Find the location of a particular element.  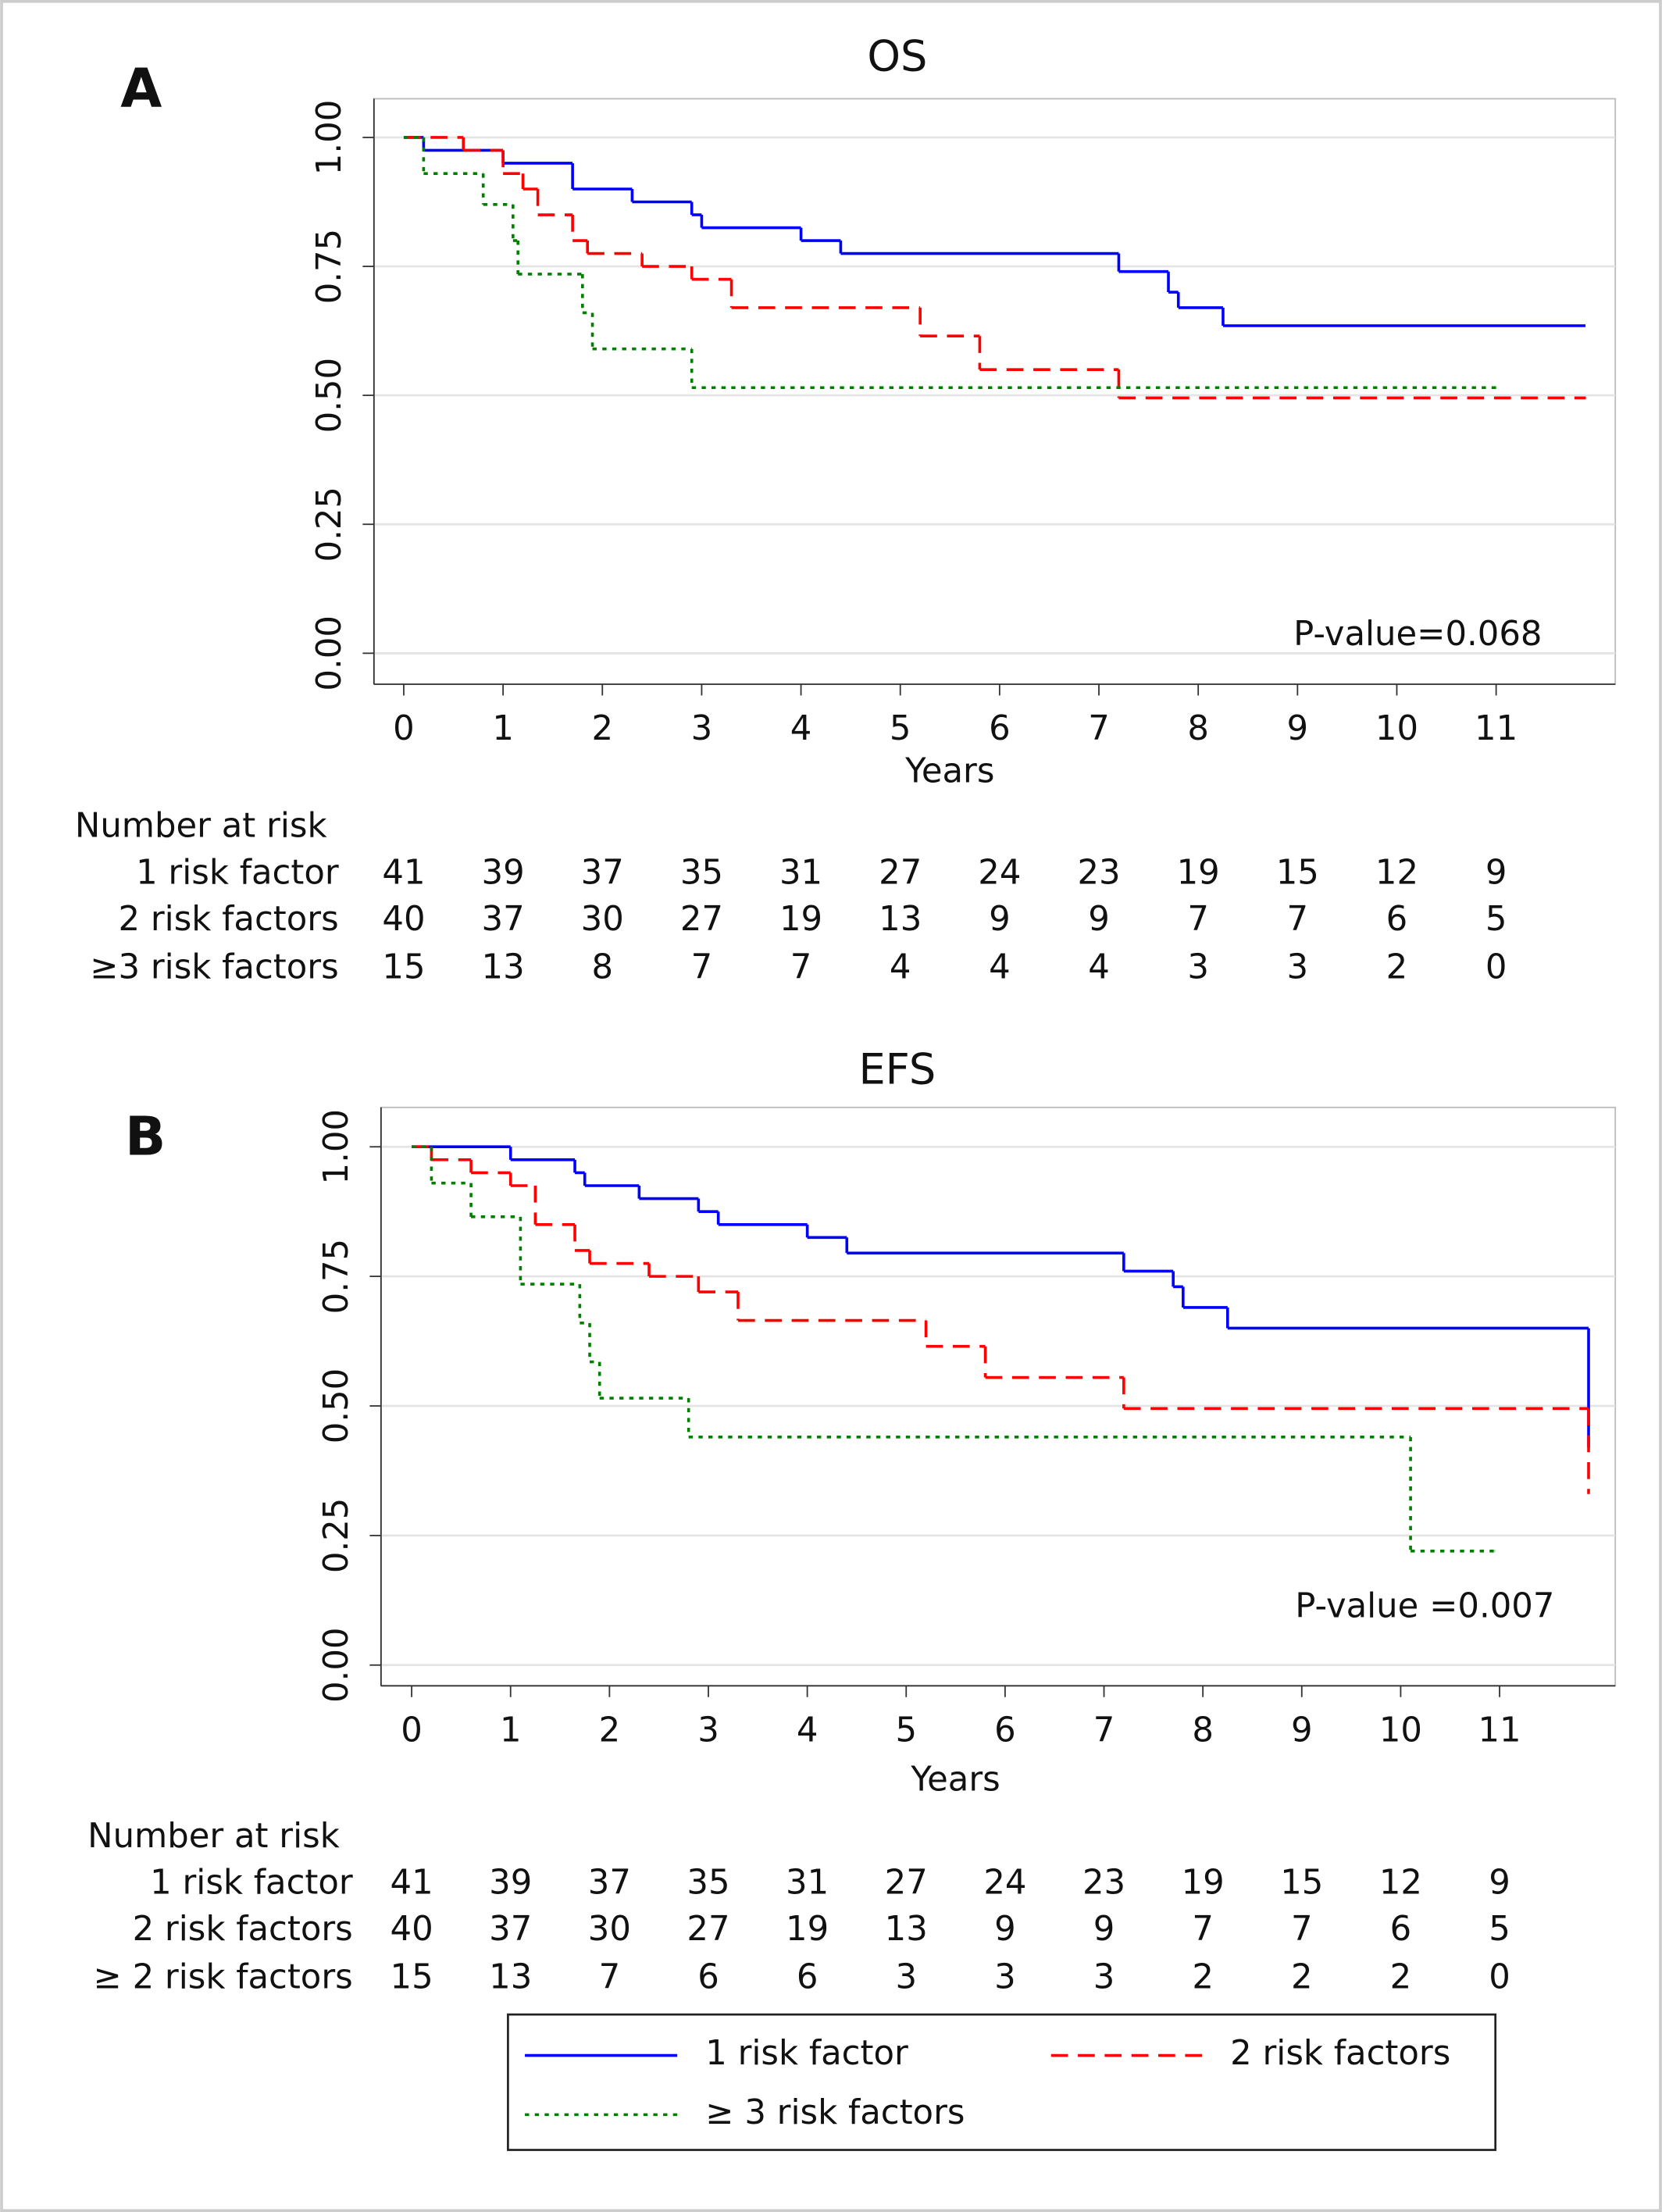

x-tick-label: 0 is located at coordinates (412, 1730).